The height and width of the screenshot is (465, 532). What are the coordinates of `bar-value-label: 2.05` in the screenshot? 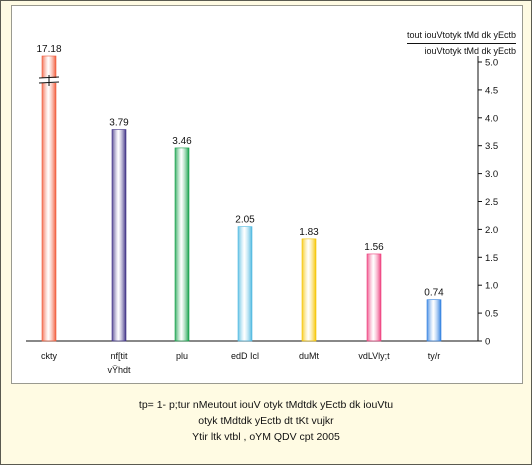 It's located at (245, 220).